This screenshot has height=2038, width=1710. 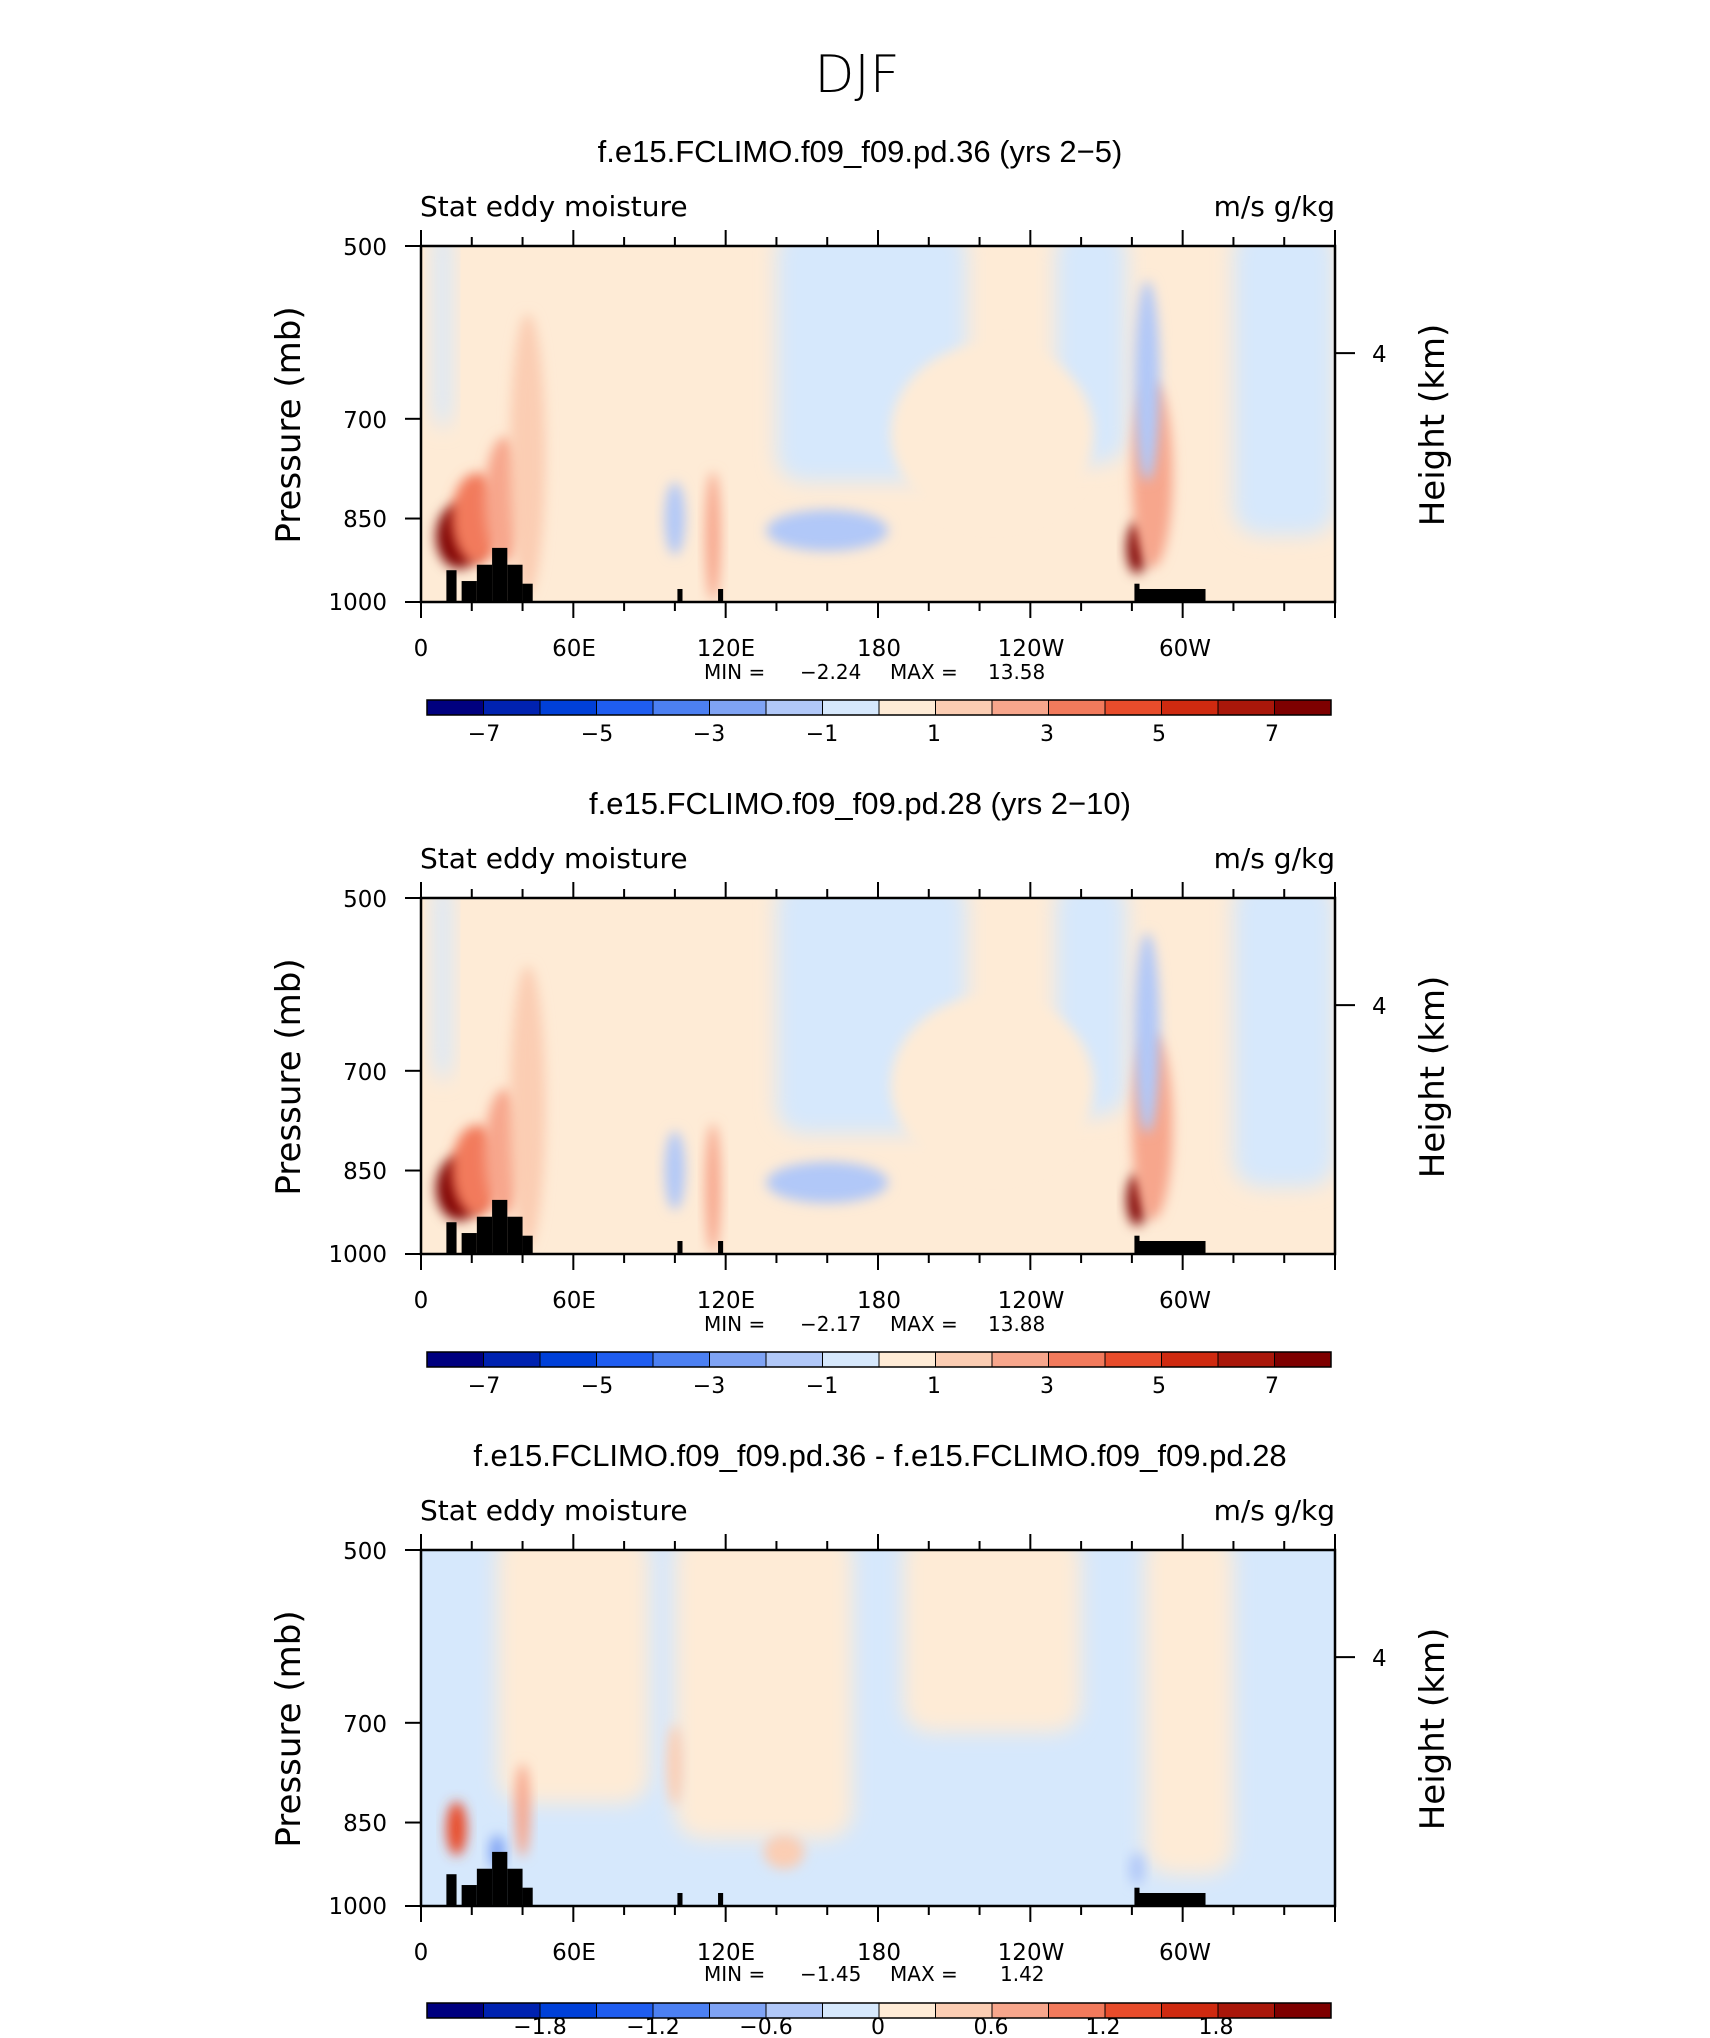 I want to click on panel-title: f.e15.FCLIMO.f09_f09.pd.36 (yrs 2−5), so click(x=860, y=151).